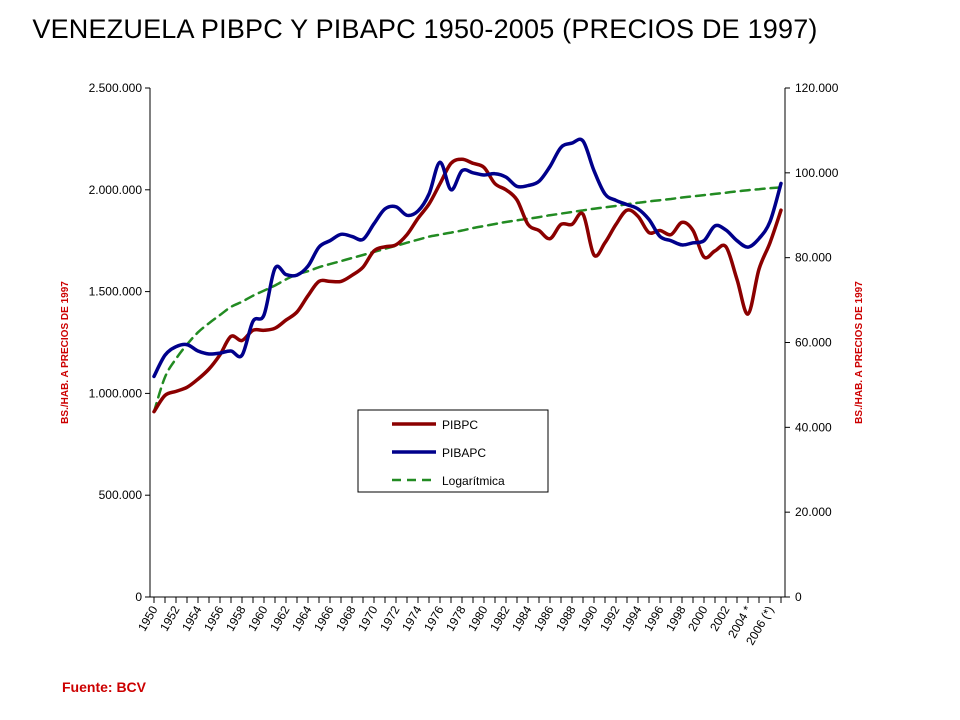  What do you see at coordinates (544, 618) in the screenshot?
I see `x-tick-label: 1986` at bounding box center [544, 618].